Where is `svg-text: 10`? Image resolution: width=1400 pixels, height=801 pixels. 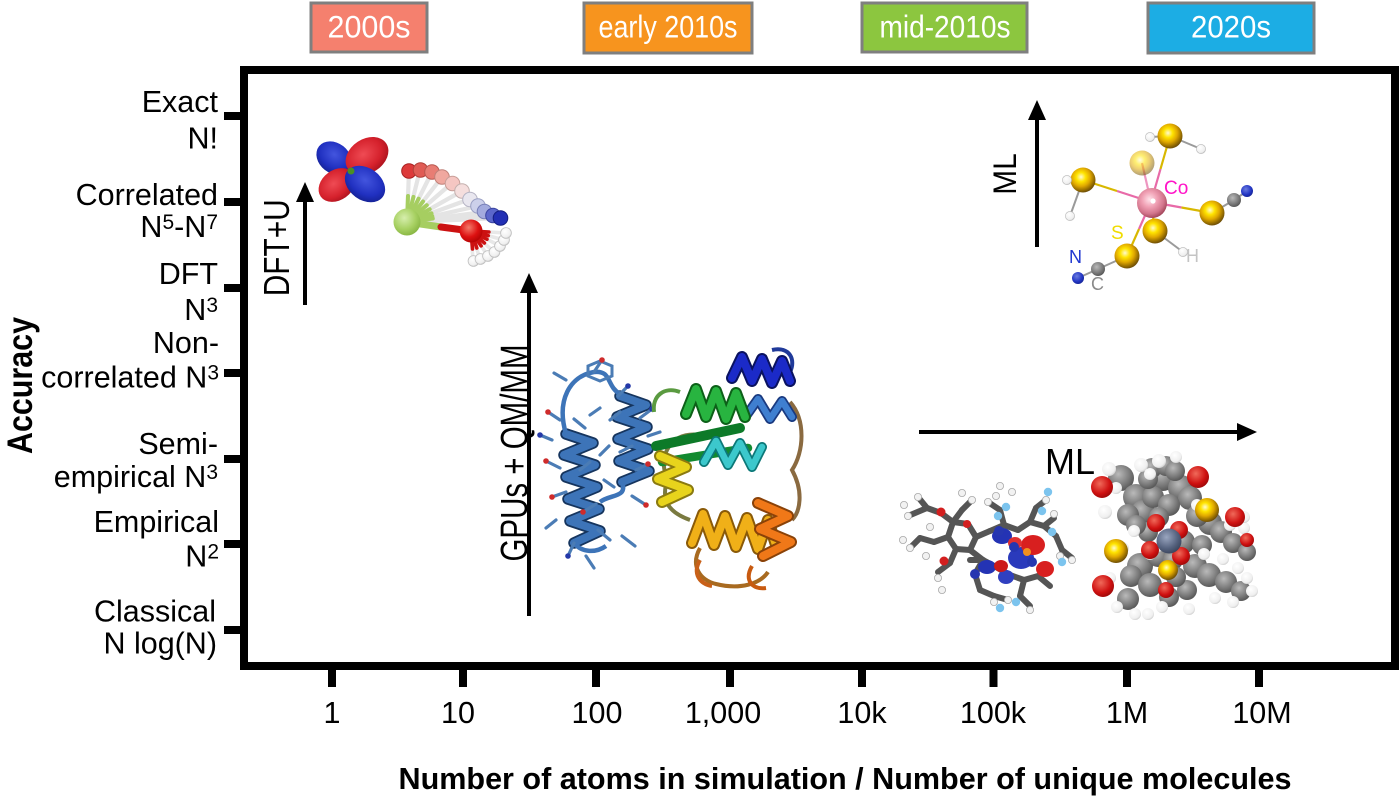 svg-text: 10 is located at coordinates (458, 713).